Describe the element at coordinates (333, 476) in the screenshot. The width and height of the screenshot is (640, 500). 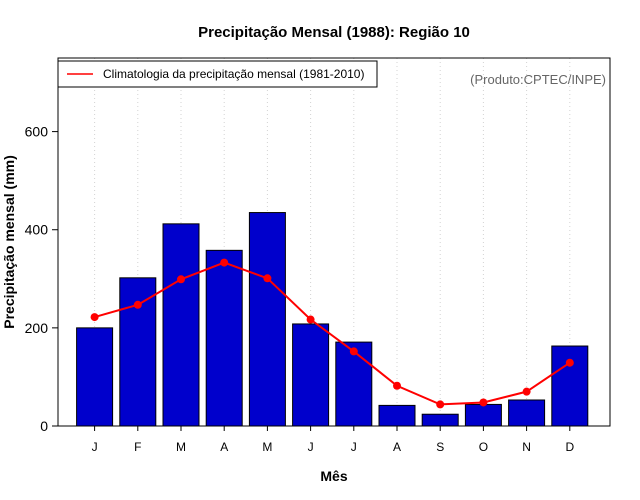
I see `x-axis-label: Mês` at that location.